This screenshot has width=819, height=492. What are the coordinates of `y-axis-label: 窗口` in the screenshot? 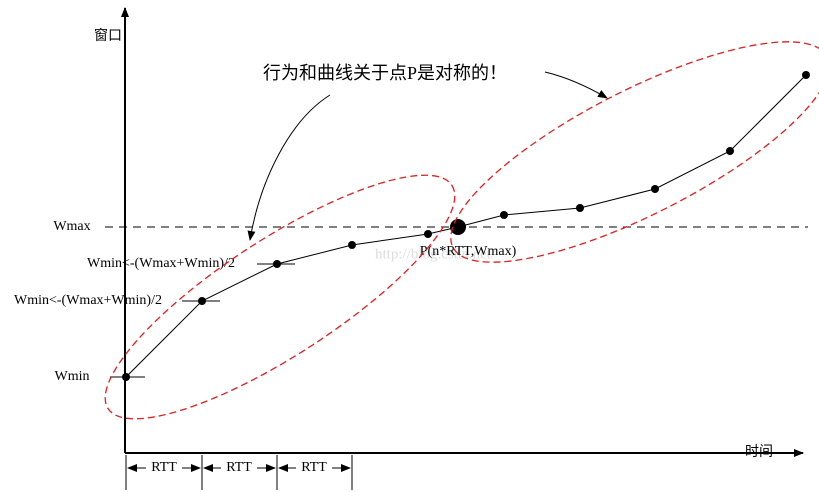 It's located at (108, 35).